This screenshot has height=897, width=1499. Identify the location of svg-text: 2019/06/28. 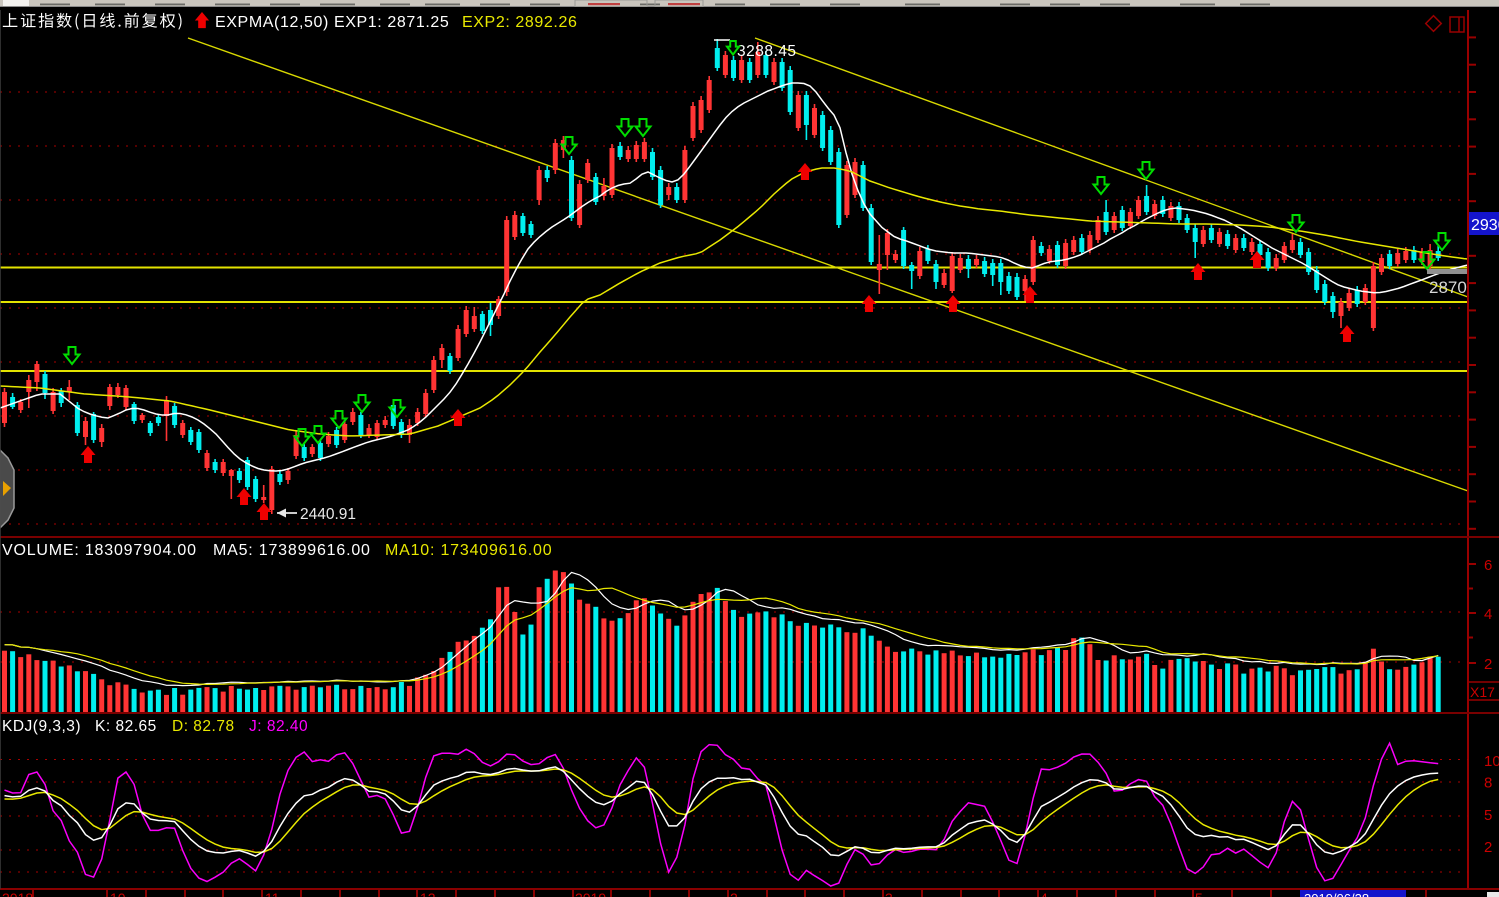
(1336, 894).